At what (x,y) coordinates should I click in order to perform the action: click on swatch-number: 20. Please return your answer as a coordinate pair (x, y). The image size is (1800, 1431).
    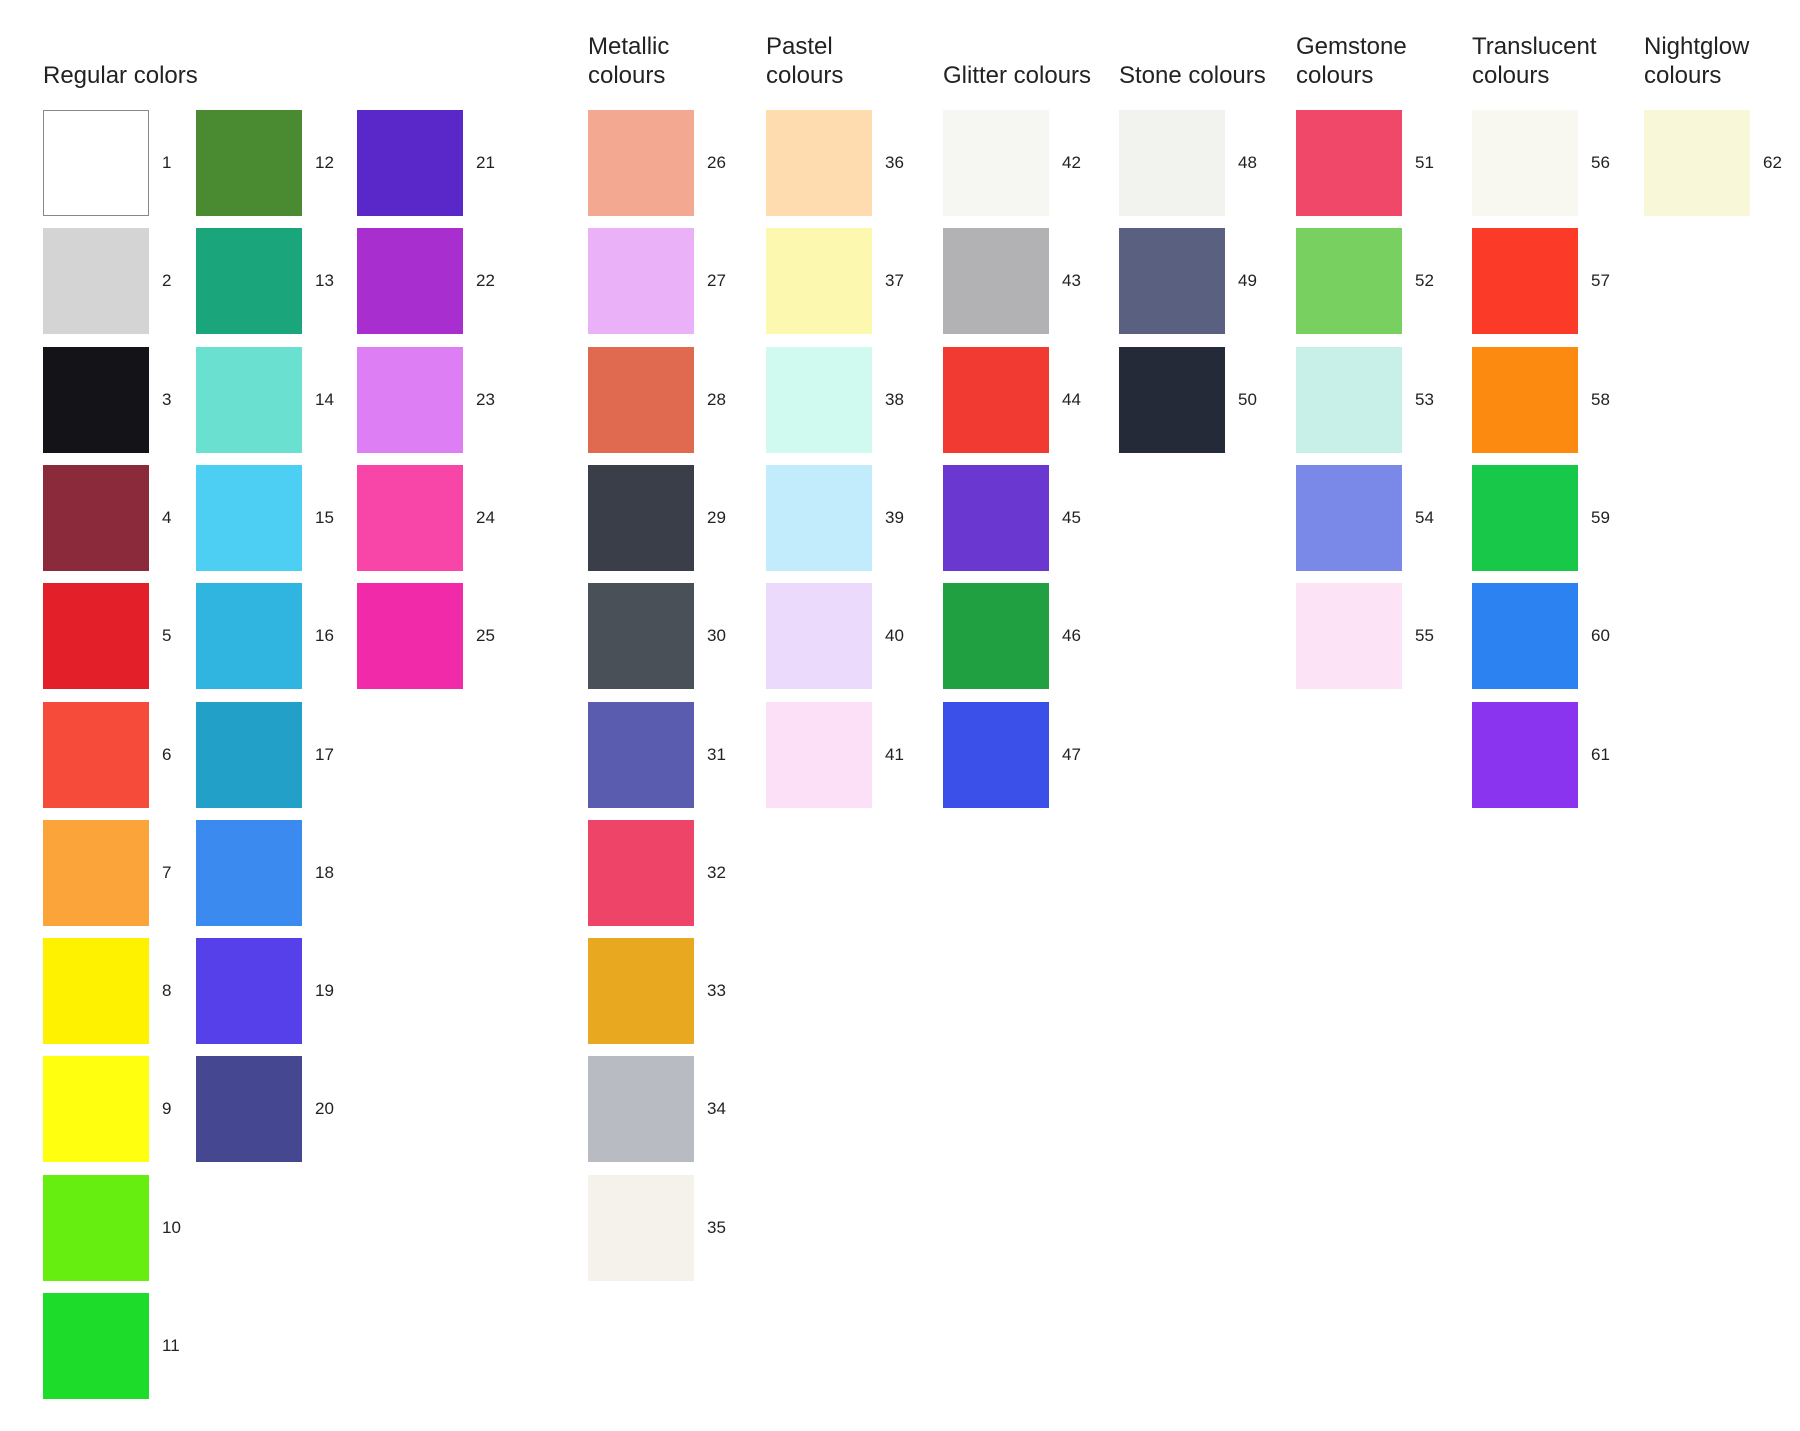
    Looking at the image, I should click on (324, 1109).